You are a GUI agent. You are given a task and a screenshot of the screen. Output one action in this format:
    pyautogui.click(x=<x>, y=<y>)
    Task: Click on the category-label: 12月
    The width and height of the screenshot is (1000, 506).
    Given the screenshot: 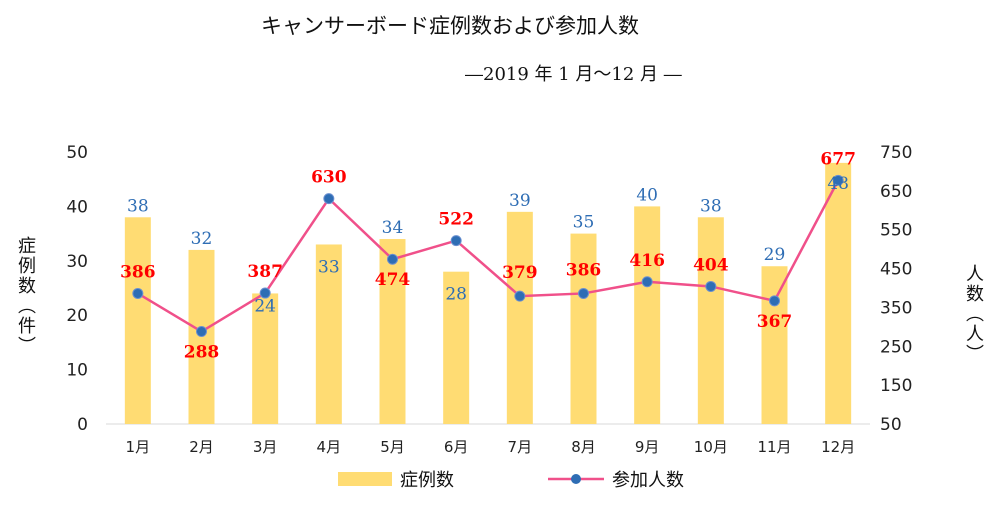 What is the action you would take?
    pyautogui.click(x=838, y=447)
    